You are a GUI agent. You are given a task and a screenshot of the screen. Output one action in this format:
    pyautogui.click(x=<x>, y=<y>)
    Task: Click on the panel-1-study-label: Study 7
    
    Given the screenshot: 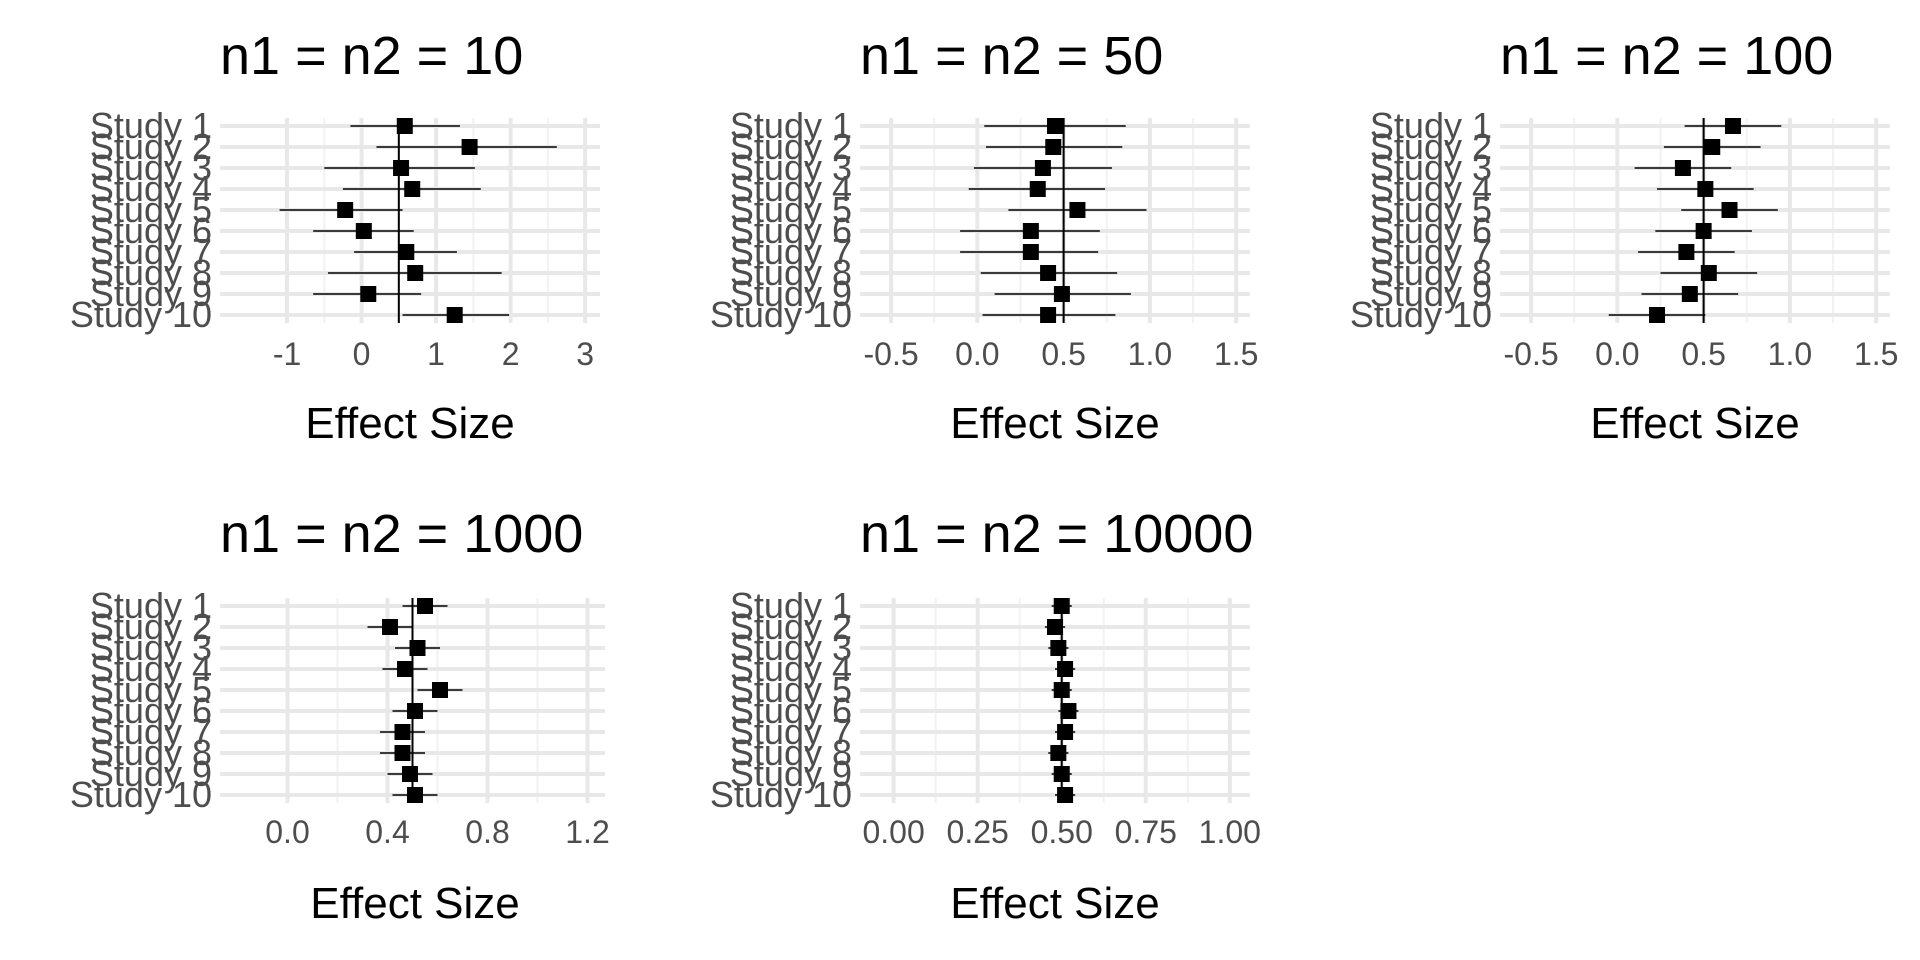 What is the action you would take?
    pyautogui.click(x=151, y=251)
    